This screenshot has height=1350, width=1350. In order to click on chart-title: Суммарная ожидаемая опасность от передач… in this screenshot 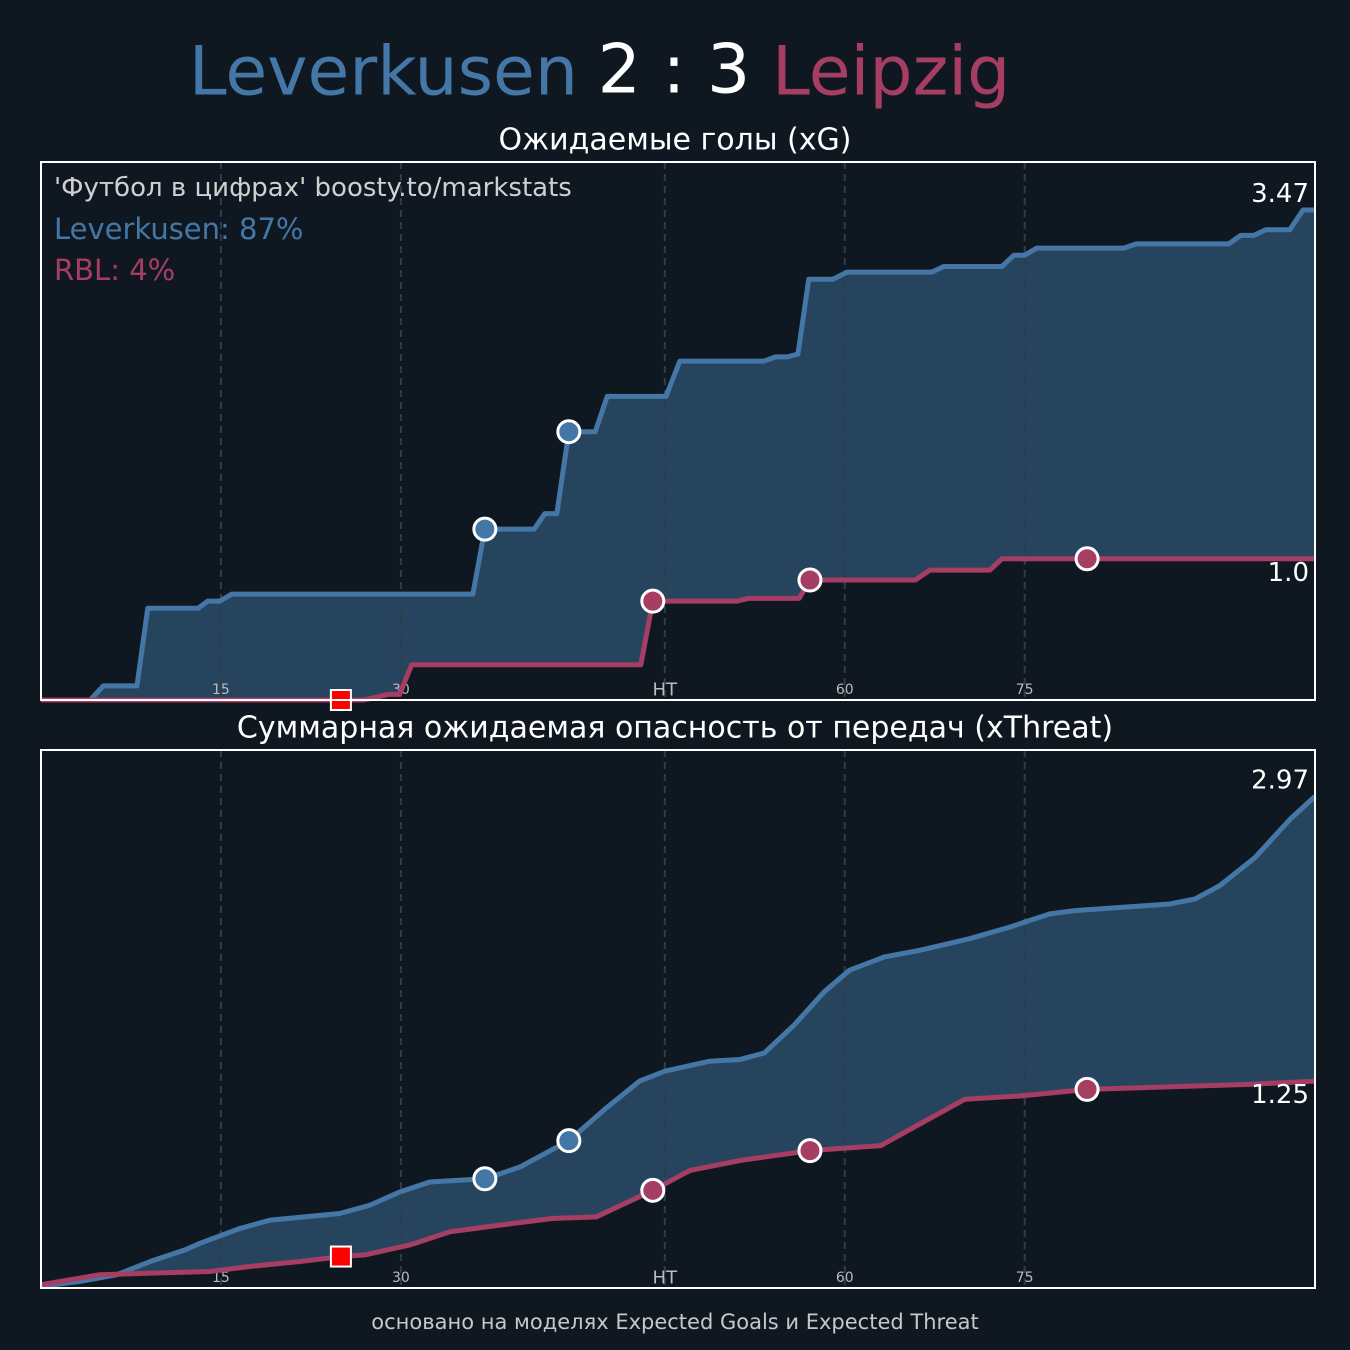, I will do `click(675, 728)`.